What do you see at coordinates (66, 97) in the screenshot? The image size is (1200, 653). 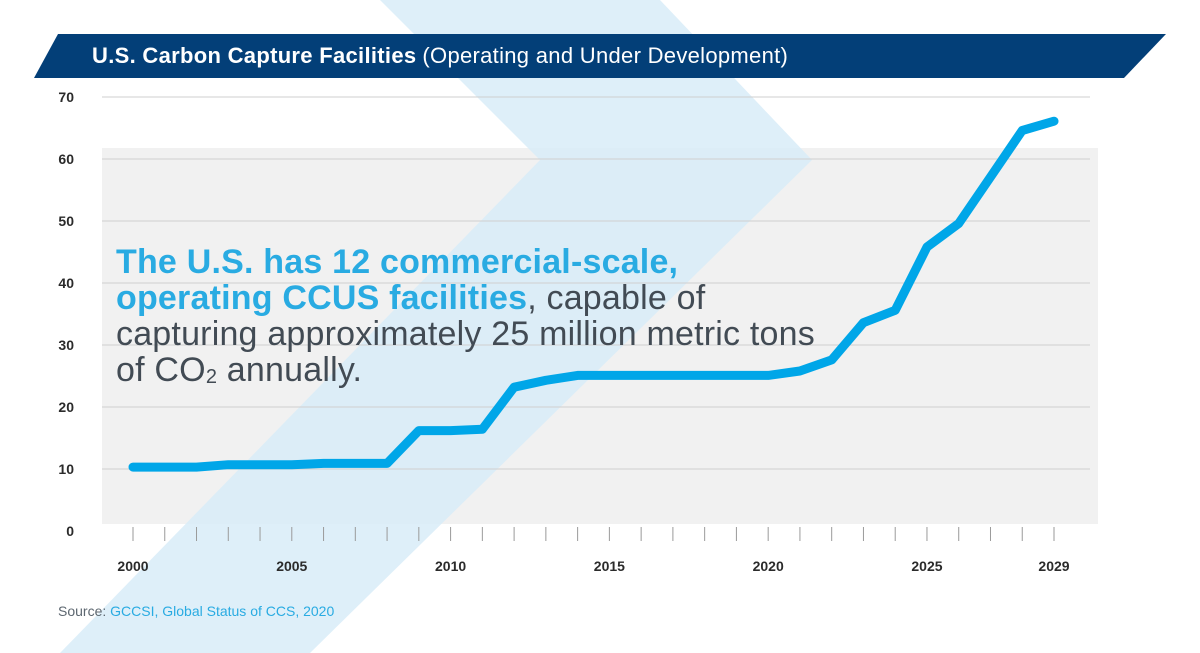 I see `y-tick-label: 70` at bounding box center [66, 97].